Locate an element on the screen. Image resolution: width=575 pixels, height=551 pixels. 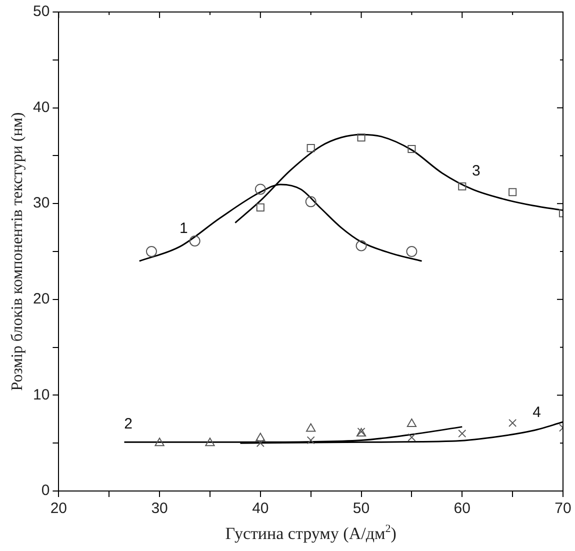
annotation: 4 is located at coordinates (536, 412).